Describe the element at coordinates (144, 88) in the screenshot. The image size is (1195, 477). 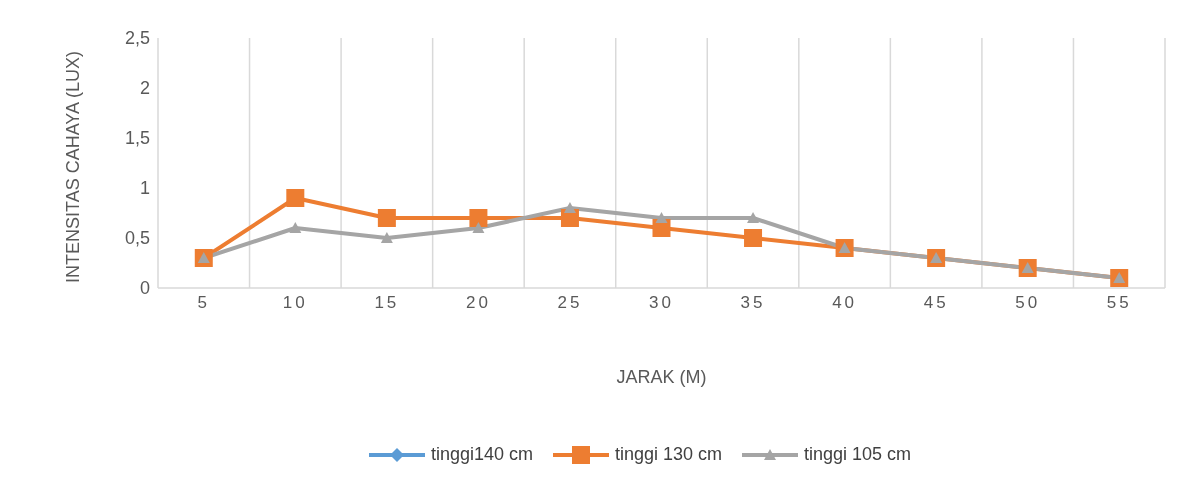
I see `y-tick-label: 2` at that location.